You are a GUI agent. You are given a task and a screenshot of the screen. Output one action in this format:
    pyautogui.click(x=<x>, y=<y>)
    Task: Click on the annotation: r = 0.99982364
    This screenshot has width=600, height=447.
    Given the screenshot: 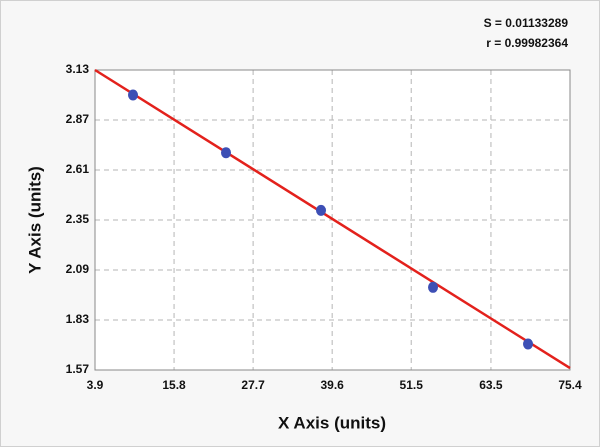 What is the action you would take?
    pyautogui.click(x=527, y=43)
    